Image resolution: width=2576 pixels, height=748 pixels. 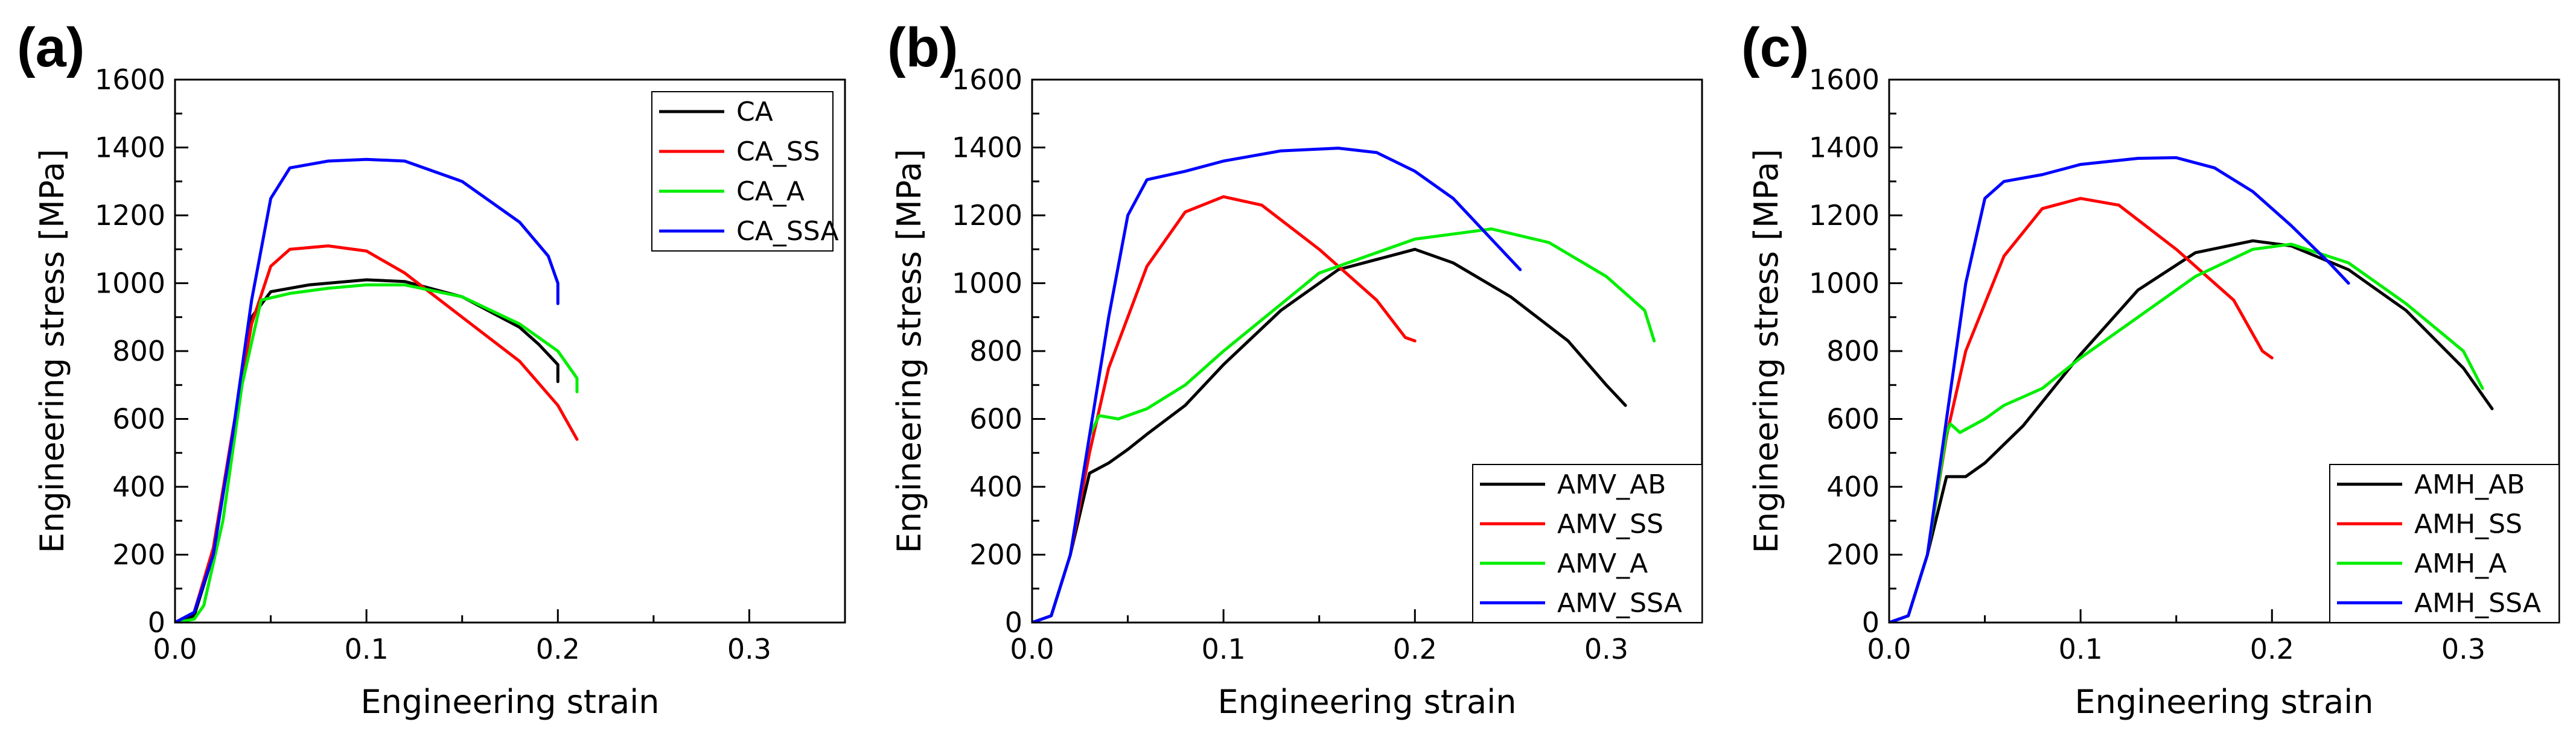 What do you see at coordinates (1610, 524) in the screenshot?
I see `legend-label: AMV_SS` at bounding box center [1610, 524].